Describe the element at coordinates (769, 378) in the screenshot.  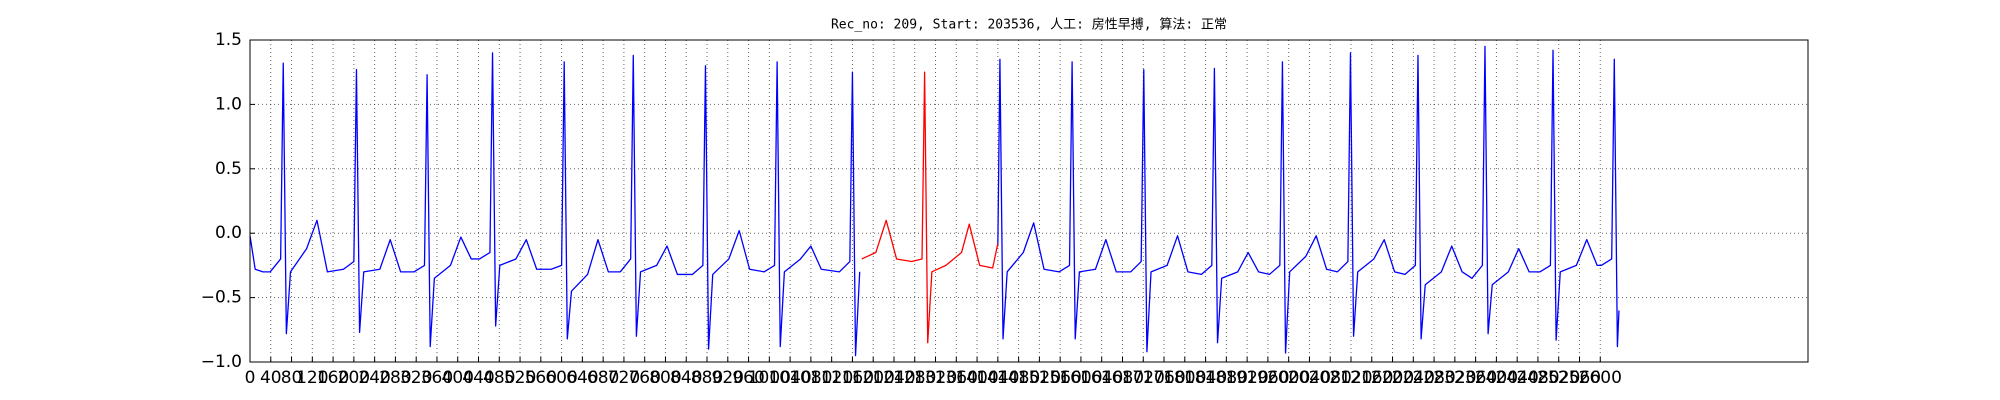
I see `x-tick-label: 1000` at that location.